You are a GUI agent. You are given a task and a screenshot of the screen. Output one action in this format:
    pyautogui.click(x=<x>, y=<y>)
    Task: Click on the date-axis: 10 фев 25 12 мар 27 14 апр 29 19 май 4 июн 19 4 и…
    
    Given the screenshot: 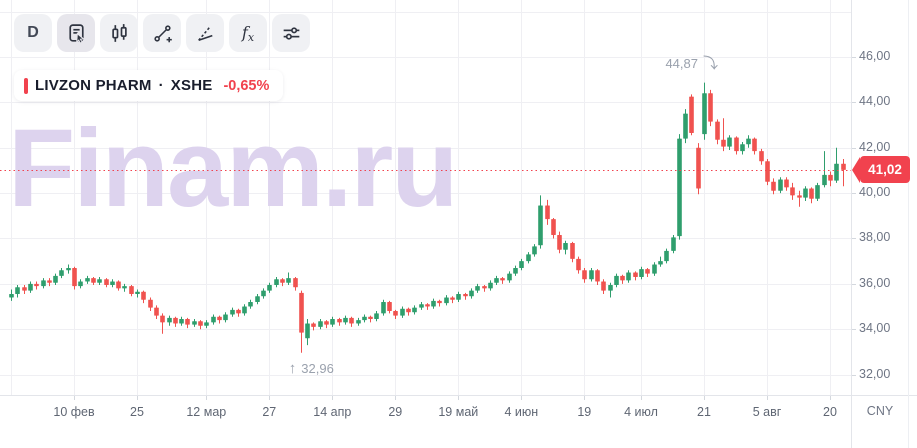 What is the action you would take?
    pyautogui.click(x=425, y=422)
    